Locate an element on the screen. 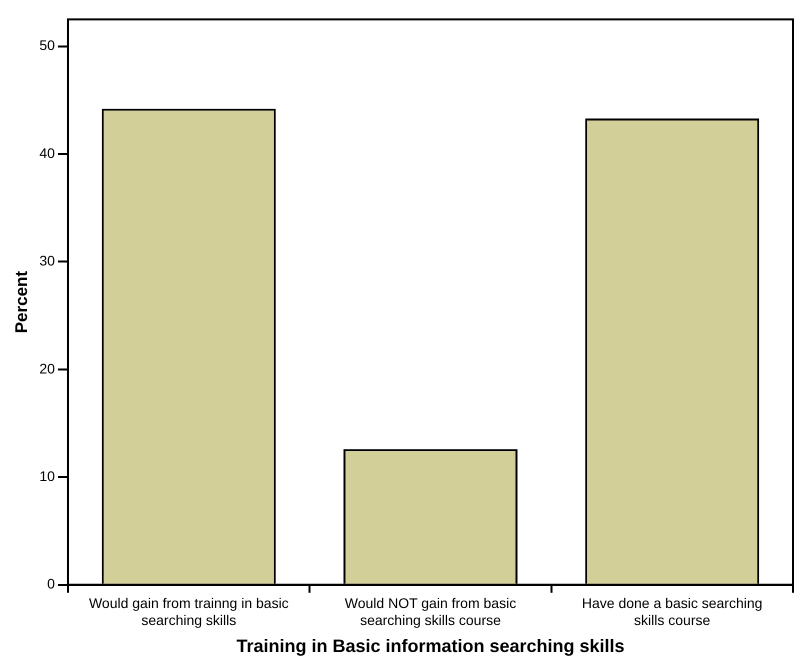  y-tick-label: 0 is located at coordinates (51, 584).